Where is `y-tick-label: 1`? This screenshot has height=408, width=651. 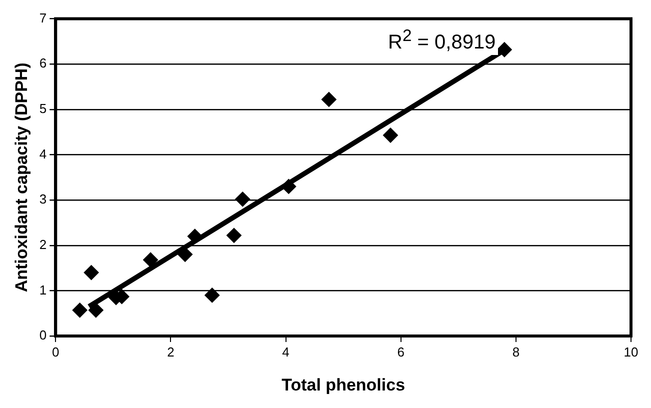
y-tick-label: 1 is located at coordinates (43, 290).